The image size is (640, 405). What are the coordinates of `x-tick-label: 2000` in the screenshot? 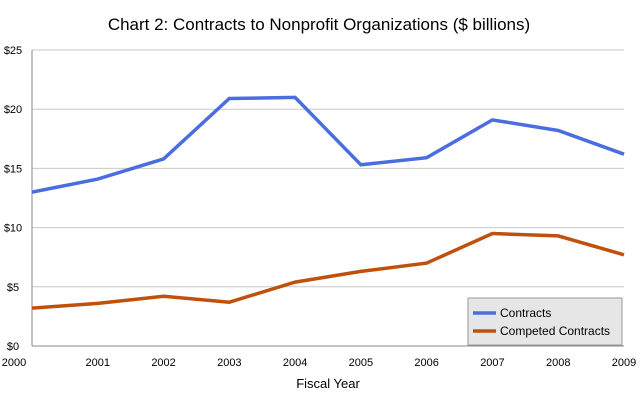 It's located at (14, 363).